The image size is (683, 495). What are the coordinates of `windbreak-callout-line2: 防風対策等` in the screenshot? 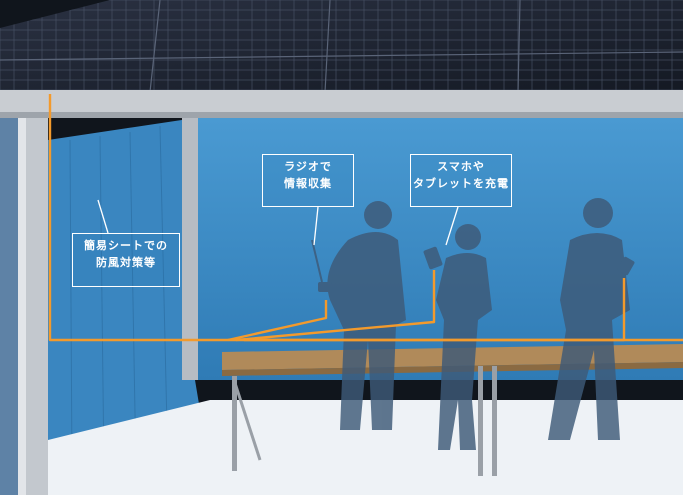 It's located at (126, 262).